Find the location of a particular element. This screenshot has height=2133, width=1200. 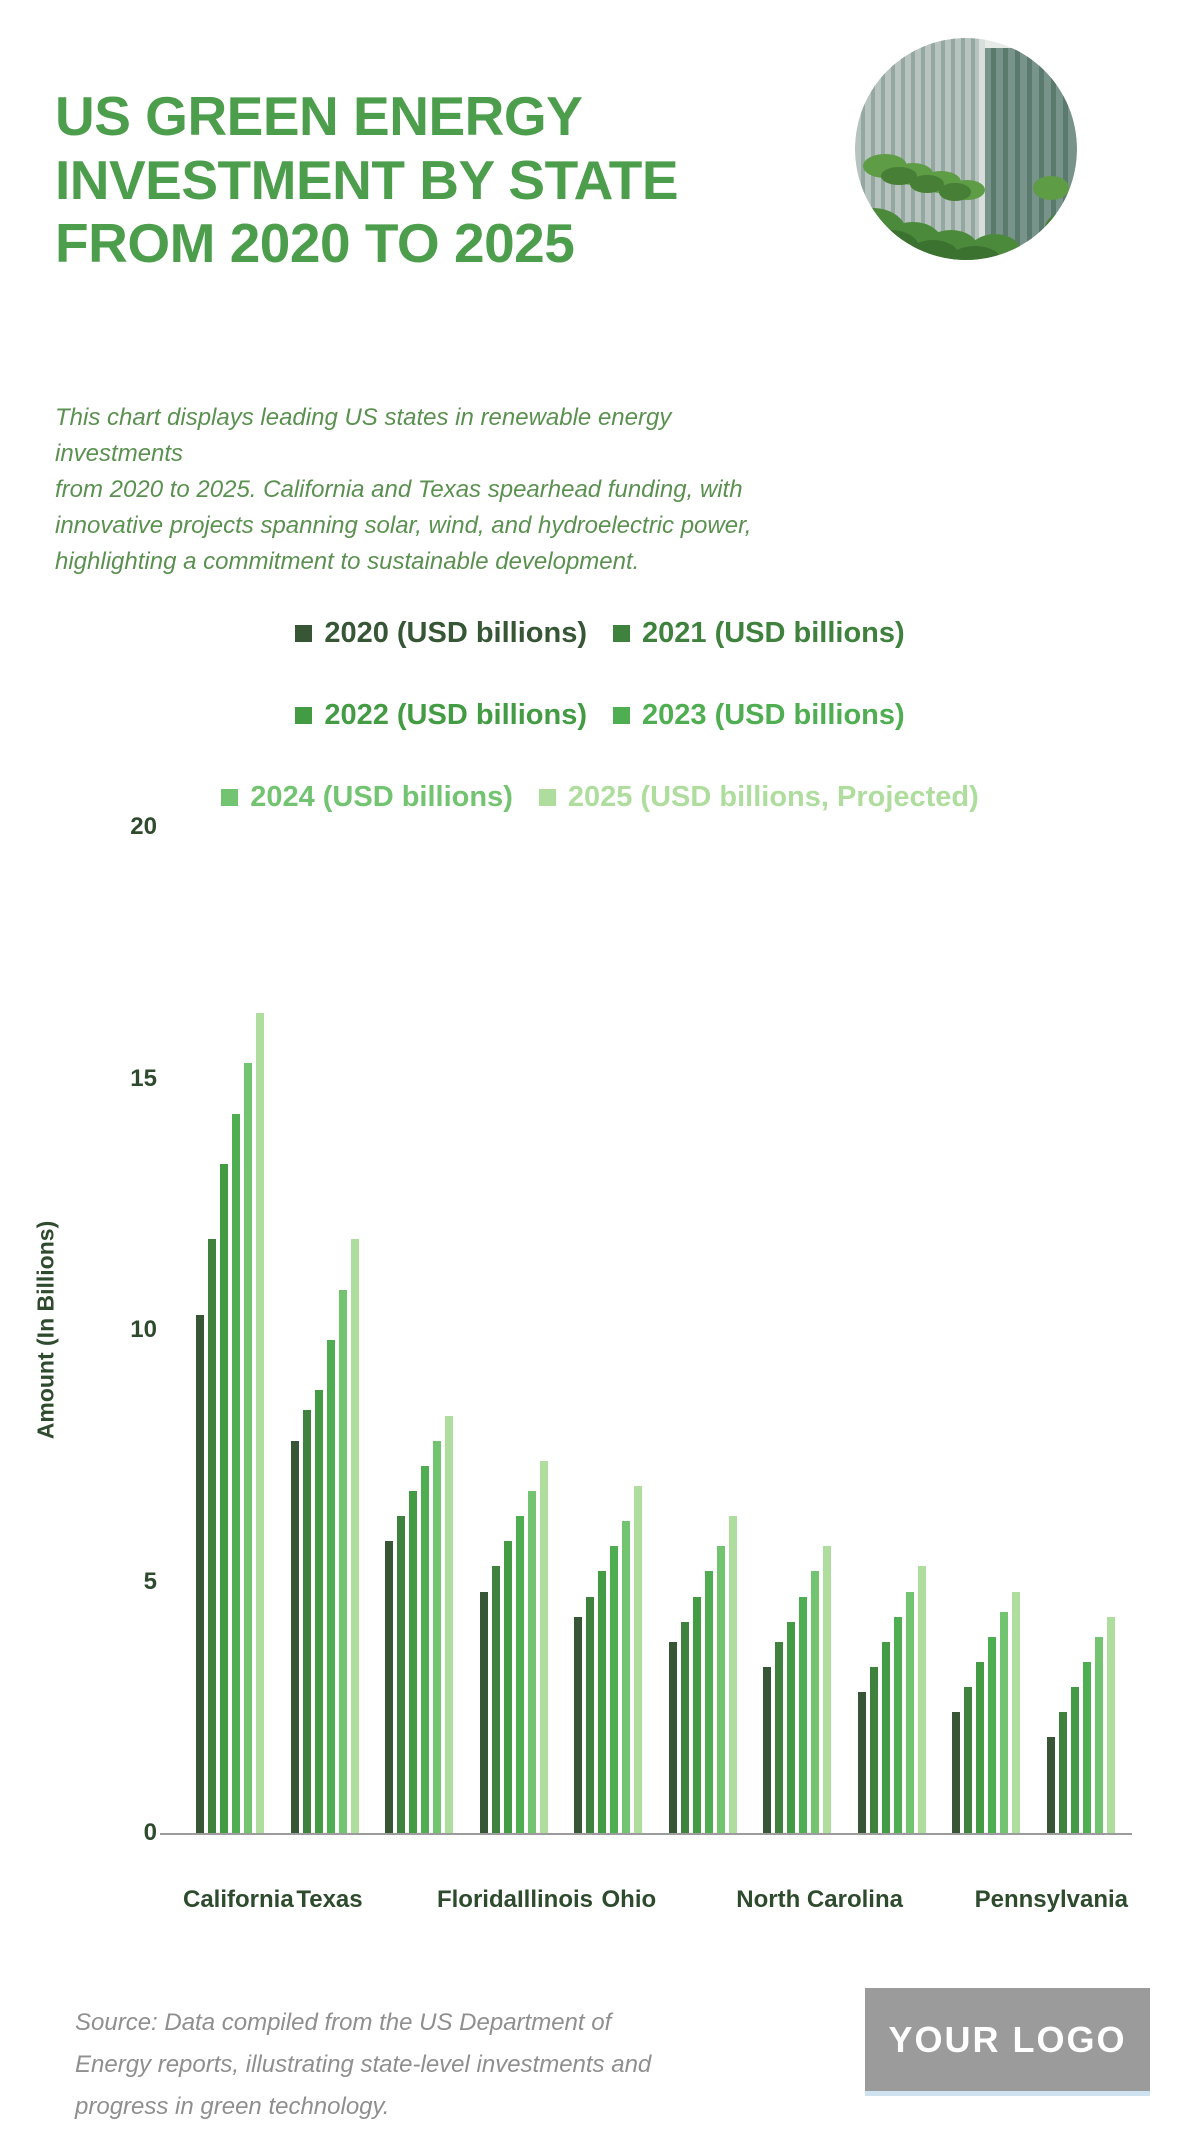

legend-label: 2021 (USD billions) is located at coordinates (773, 632).